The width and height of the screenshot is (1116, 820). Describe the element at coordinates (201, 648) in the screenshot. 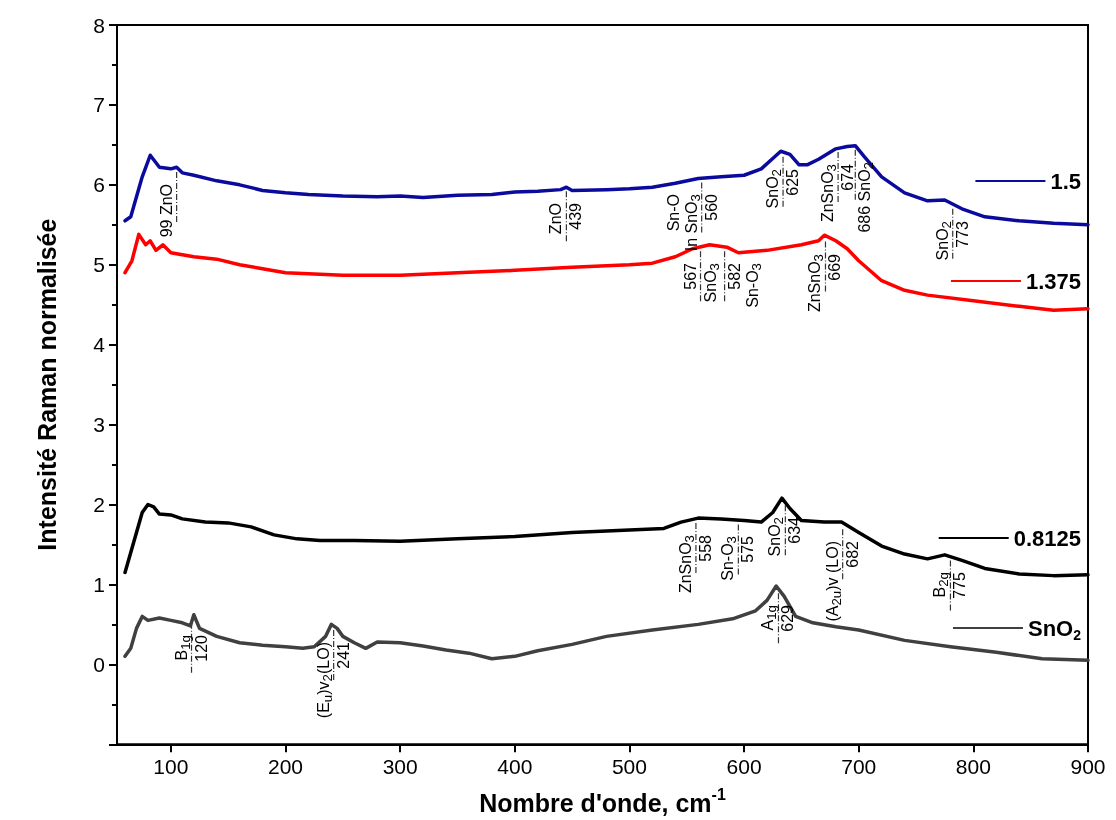

I see `annotation: 120` at that location.